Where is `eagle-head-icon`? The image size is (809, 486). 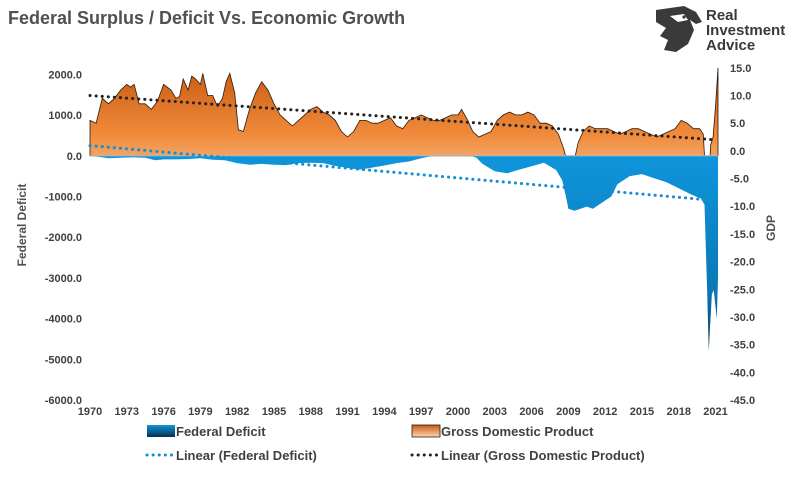
eagle-head-icon is located at coordinates (679, 29).